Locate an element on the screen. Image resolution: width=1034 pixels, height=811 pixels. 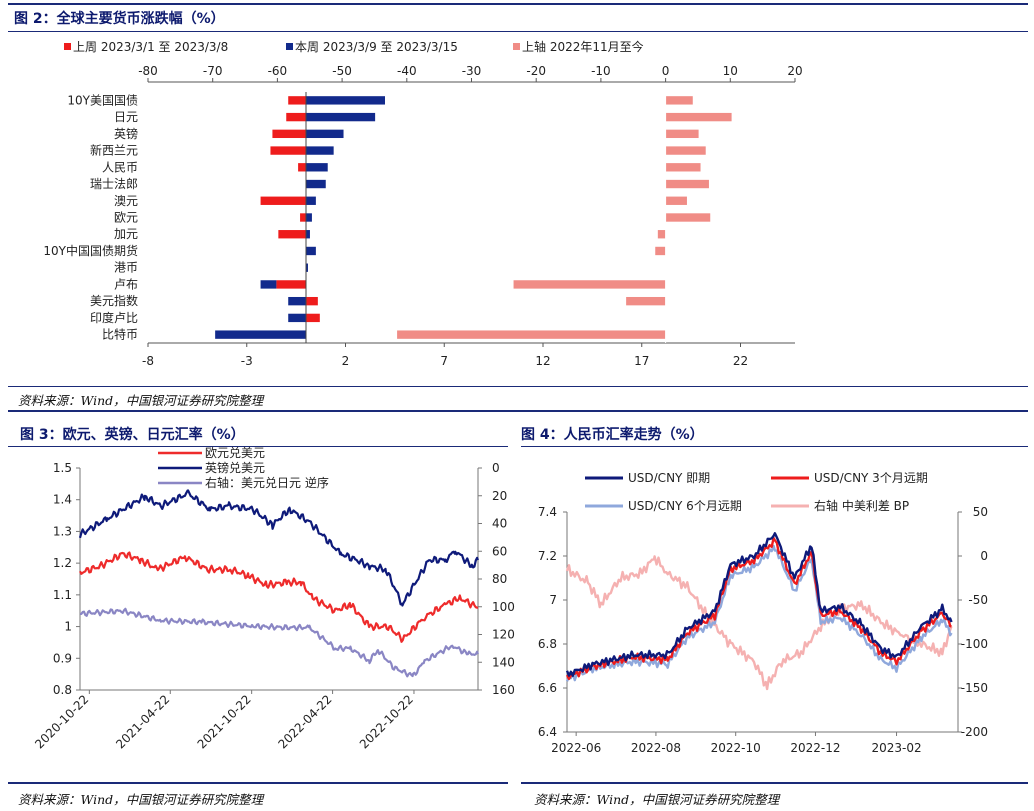
left-tick-label-5: 1.3 is located at coordinates (62, 531).